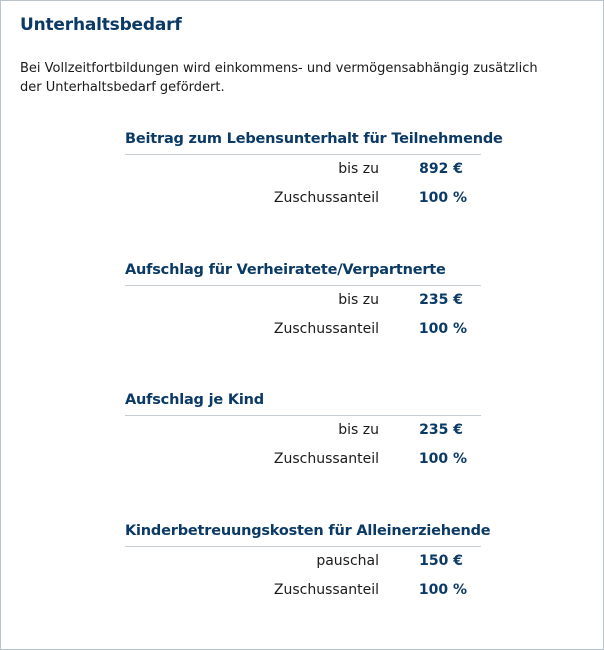  What do you see at coordinates (101, 25) in the screenshot?
I see `panel-title: Unterhaltsbedarf` at bounding box center [101, 25].